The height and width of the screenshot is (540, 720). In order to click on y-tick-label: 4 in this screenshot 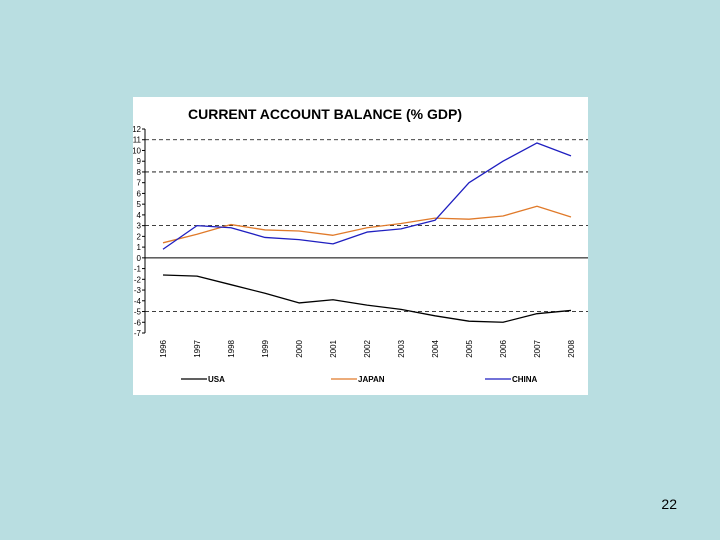, I will do `click(139, 215)`.